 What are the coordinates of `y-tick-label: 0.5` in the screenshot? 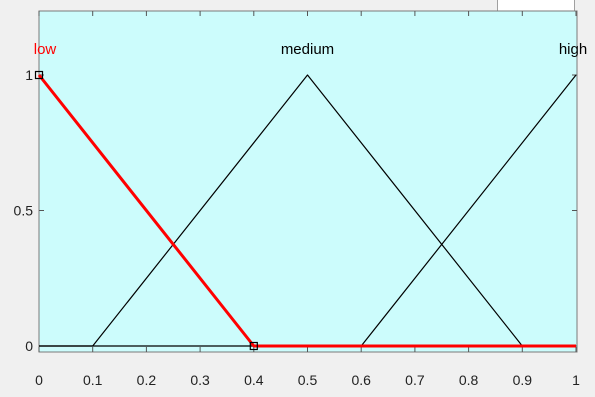 It's located at (24, 211).